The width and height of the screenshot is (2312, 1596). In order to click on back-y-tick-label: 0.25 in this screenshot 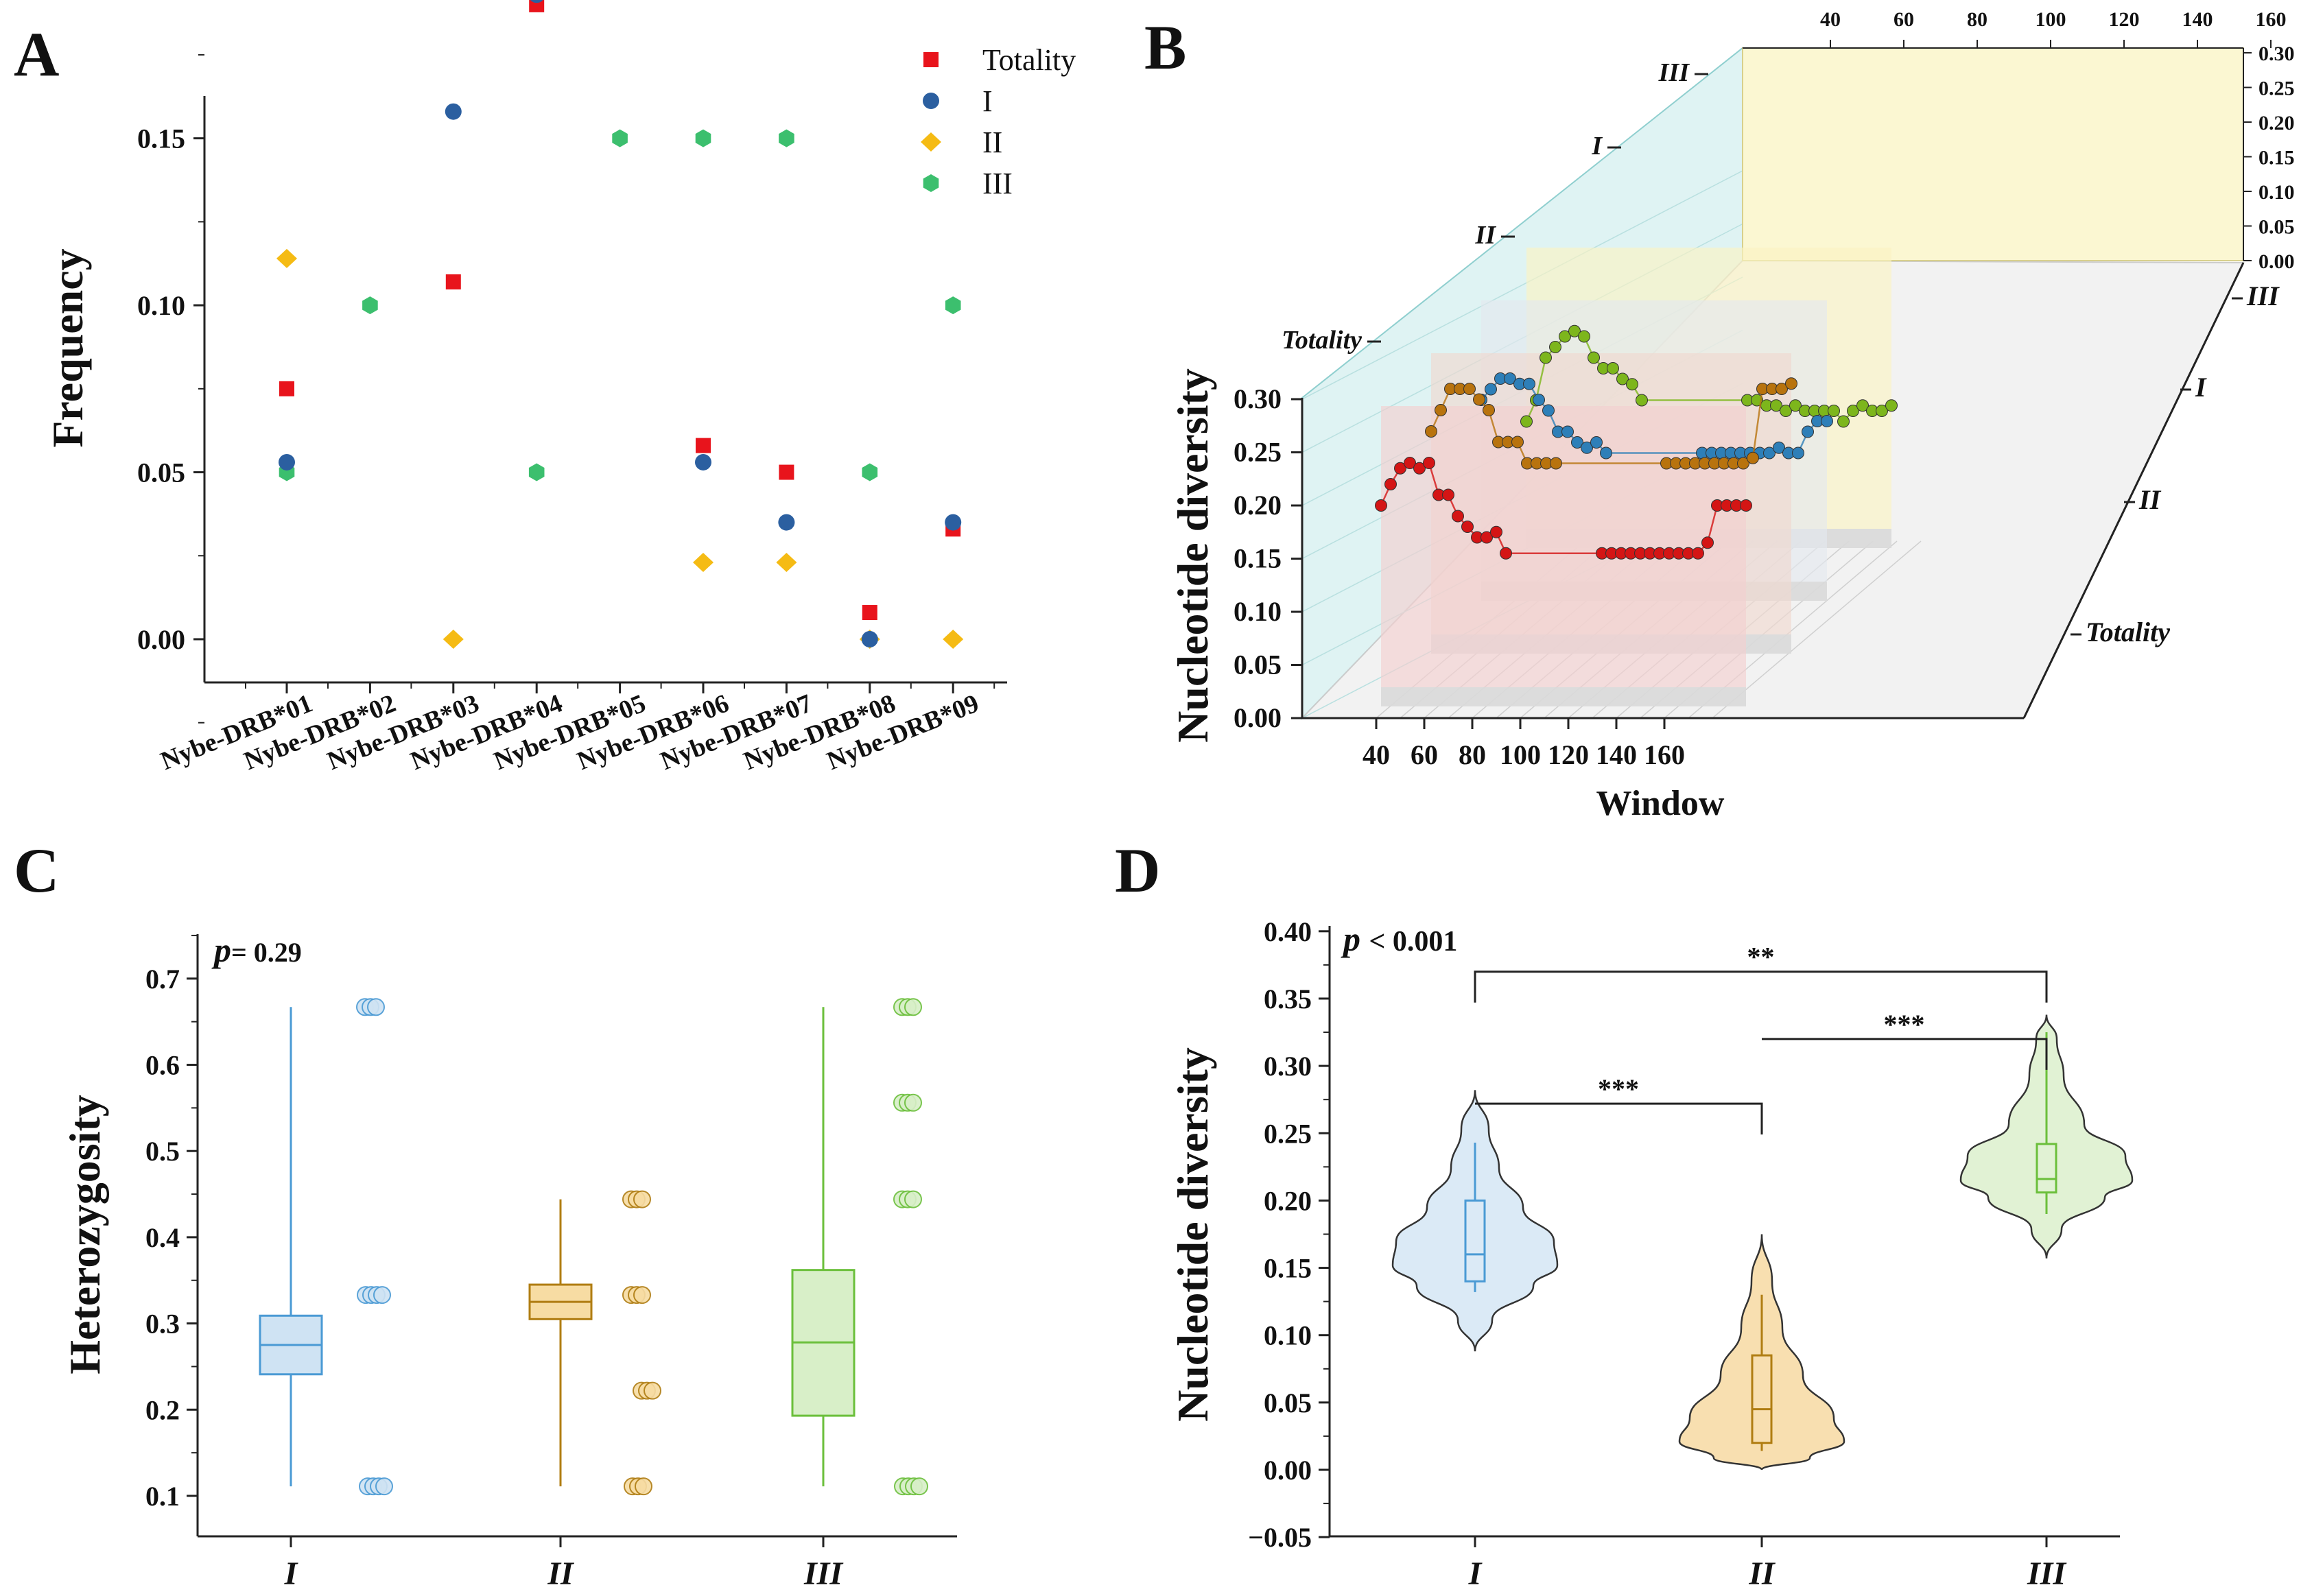, I will do `click(2276, 89)`.